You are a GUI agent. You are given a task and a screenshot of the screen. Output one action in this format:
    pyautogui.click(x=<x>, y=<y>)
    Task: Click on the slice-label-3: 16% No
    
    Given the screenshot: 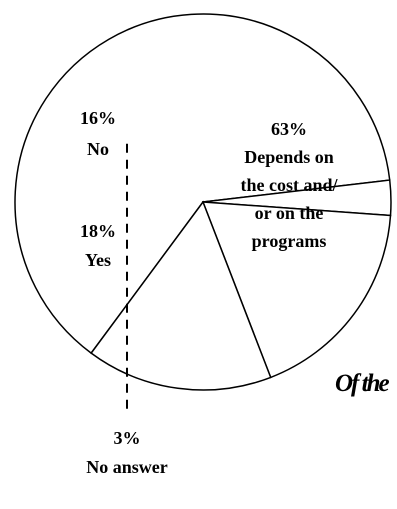 What is the action you would take?
    pyautogui.click(x=98, y=133)
    